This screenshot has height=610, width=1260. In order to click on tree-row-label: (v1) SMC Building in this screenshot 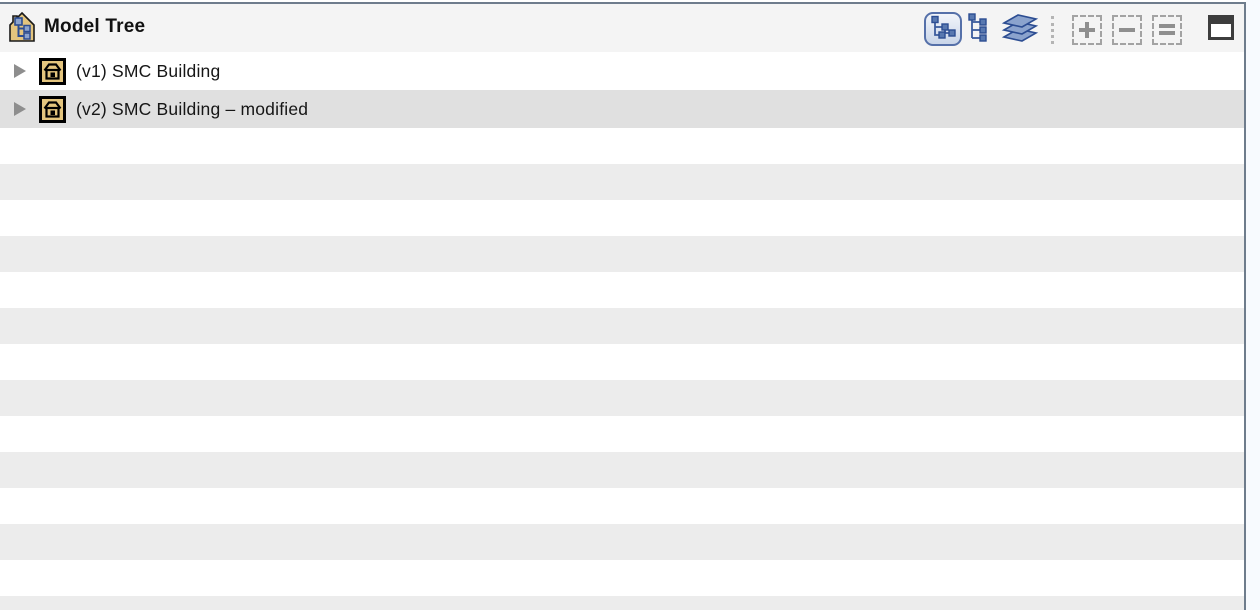, I will do `click(148, 70)`.